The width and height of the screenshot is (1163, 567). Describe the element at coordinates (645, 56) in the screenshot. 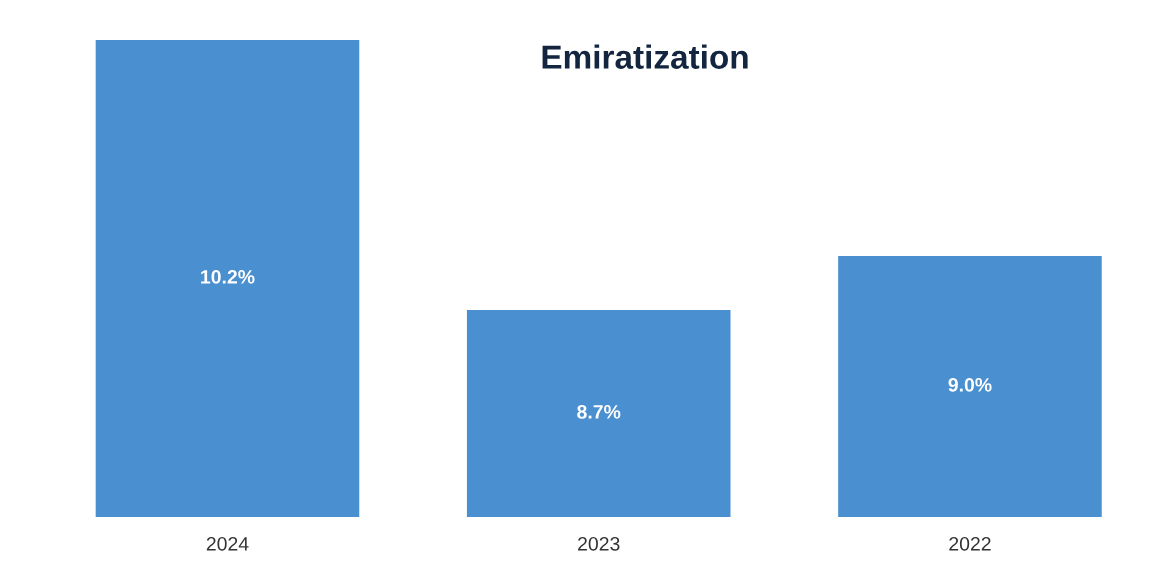

I see `chart-title: Emiratization` at that location.